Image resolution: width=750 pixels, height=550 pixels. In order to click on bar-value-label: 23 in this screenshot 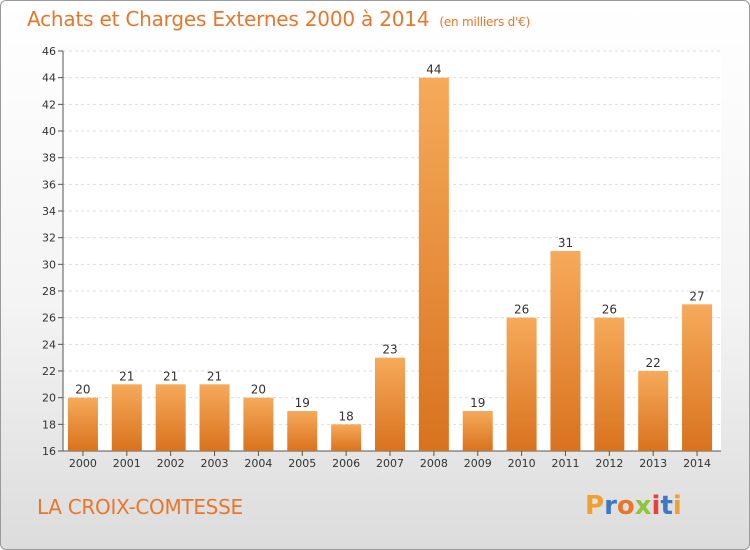, I will do `click(389, 350)`.